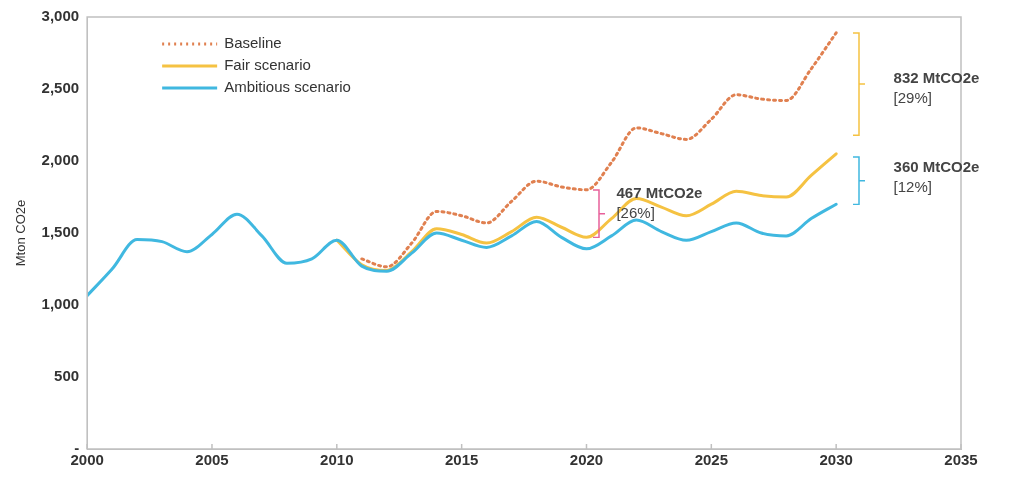  Describe the element at coordinates (253, 43) in the screenshot. I see `legend-label: Baseline` at that location.